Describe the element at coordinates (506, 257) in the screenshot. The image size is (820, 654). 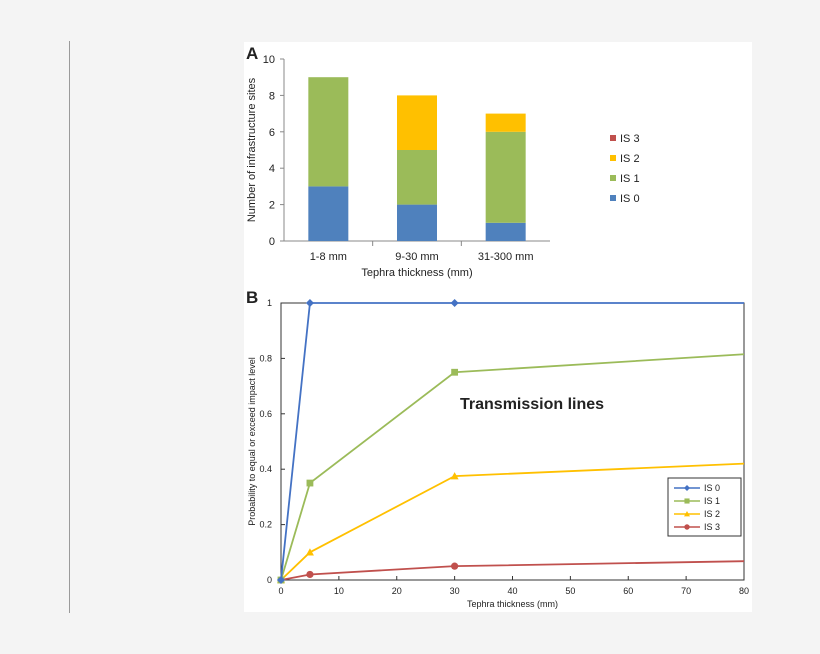
I see `x-tick-label: 31-300 mm` at that location.